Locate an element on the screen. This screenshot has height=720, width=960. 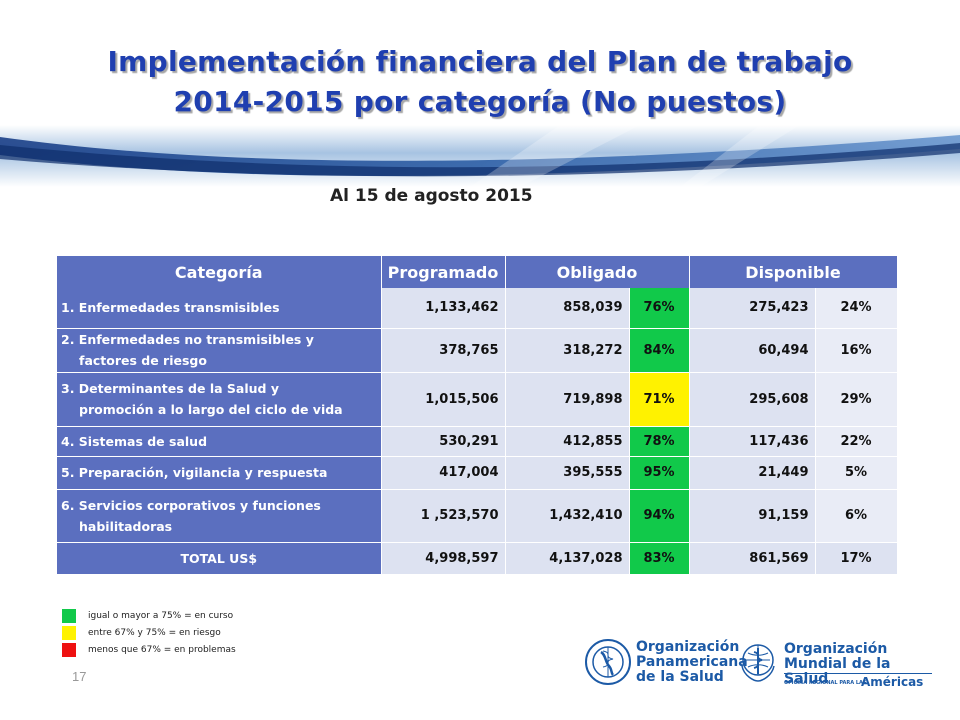
paho-name-3: de la Salud is located at coordinates (680, 677).